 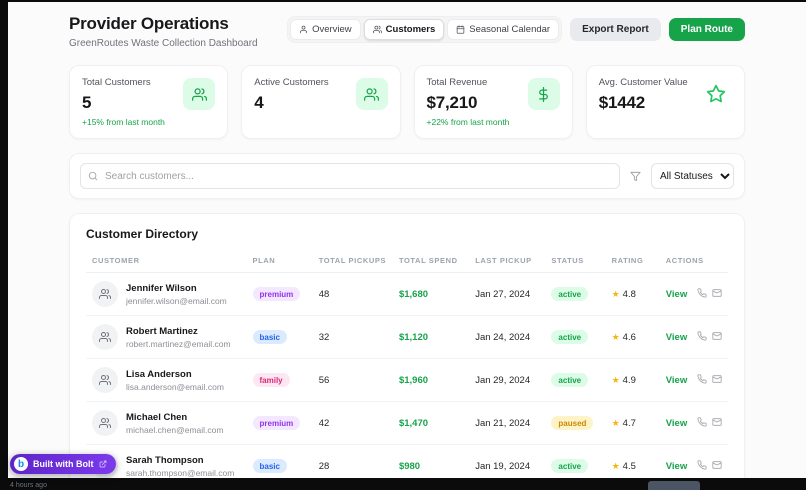 I want to click on bolt-badge-label: Built with Bolt, so click(x=63, y=464).